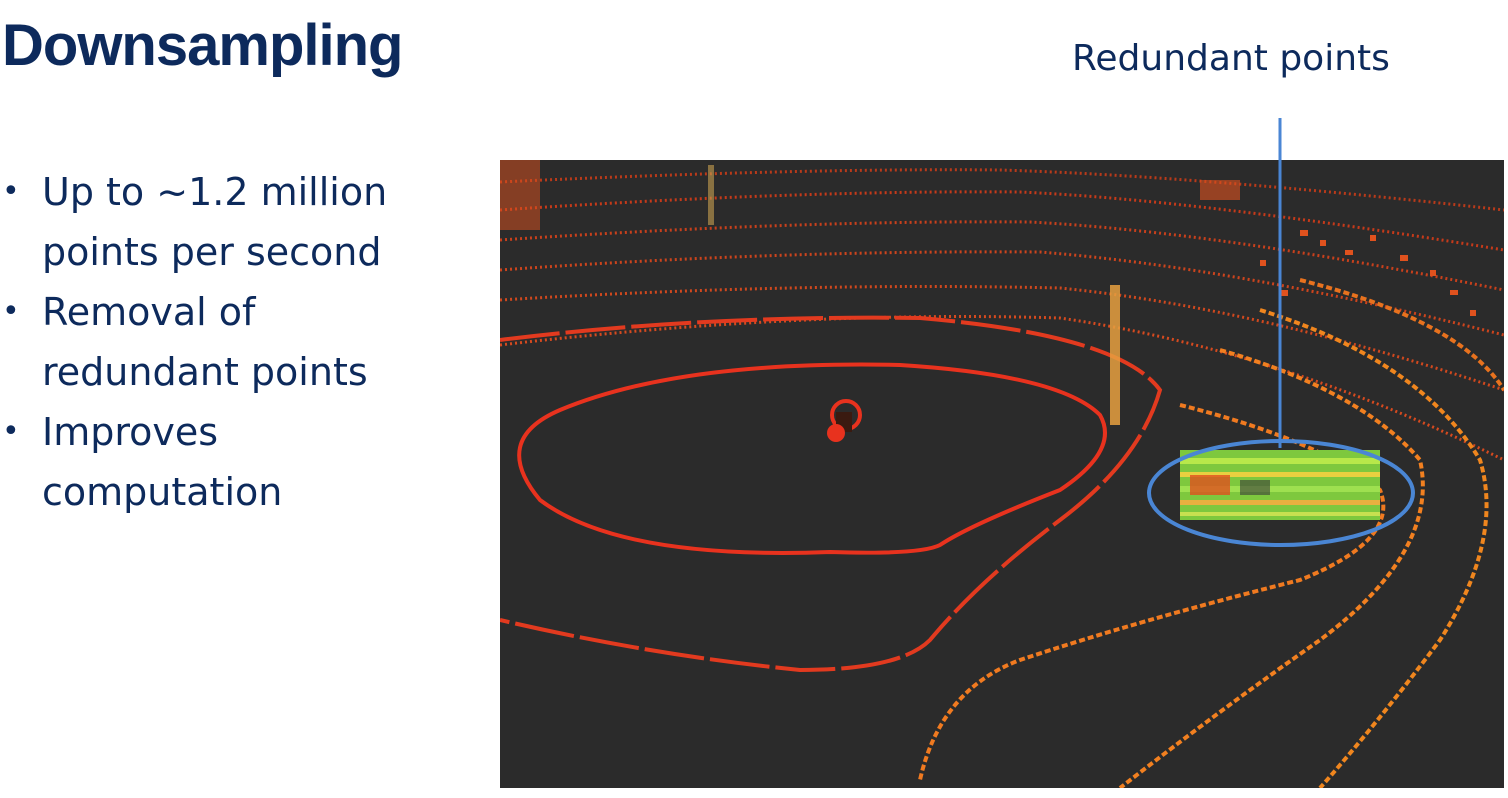 Image resolution: width=1508 pixels, height=798 pixels. I want to click on lidar-sensor-icon, so click(843, 421).